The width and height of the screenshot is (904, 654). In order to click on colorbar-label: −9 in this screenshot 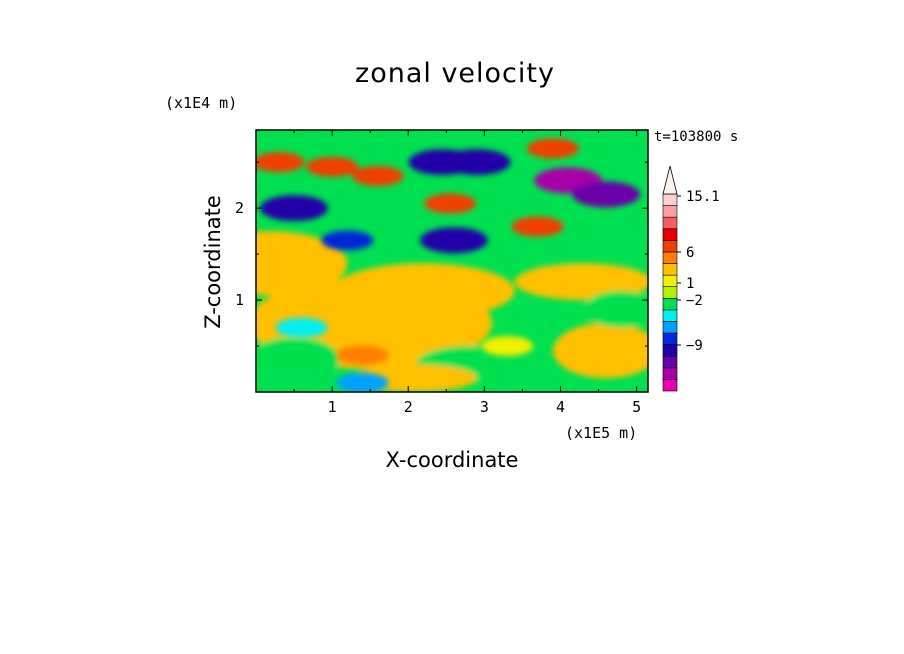, I will do `click(694, 346)`.